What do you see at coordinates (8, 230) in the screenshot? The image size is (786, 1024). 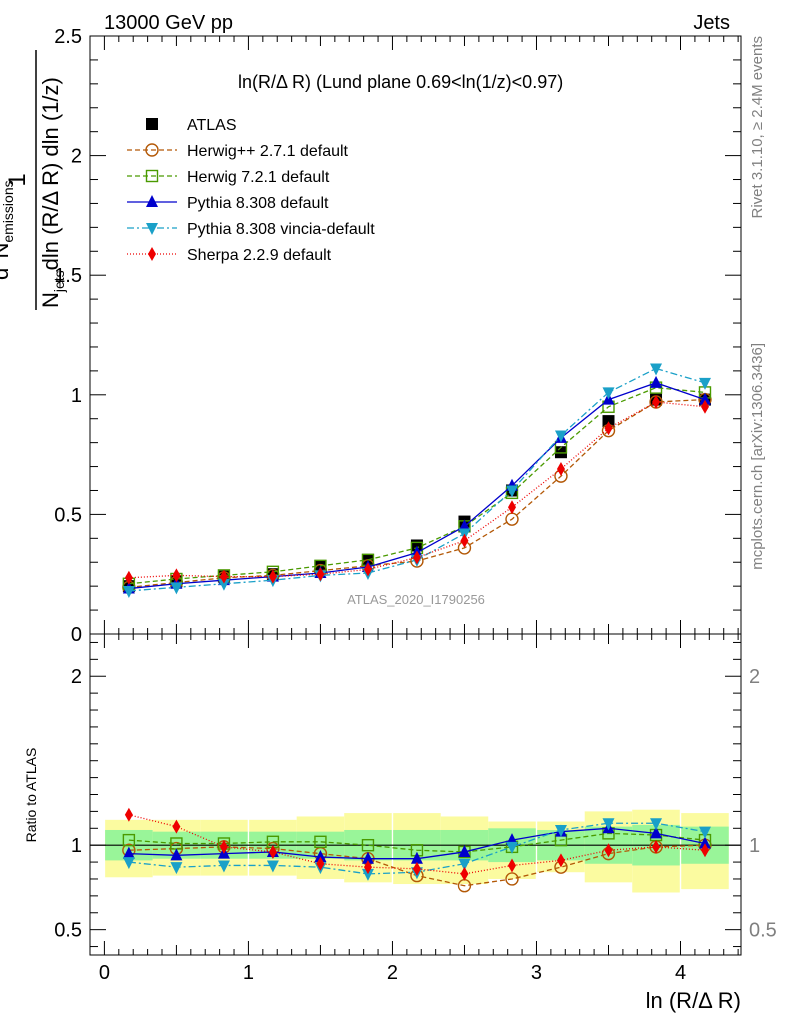 I see `y-label-numerator: d2 Nemissions` at bounding box center [8, 230].